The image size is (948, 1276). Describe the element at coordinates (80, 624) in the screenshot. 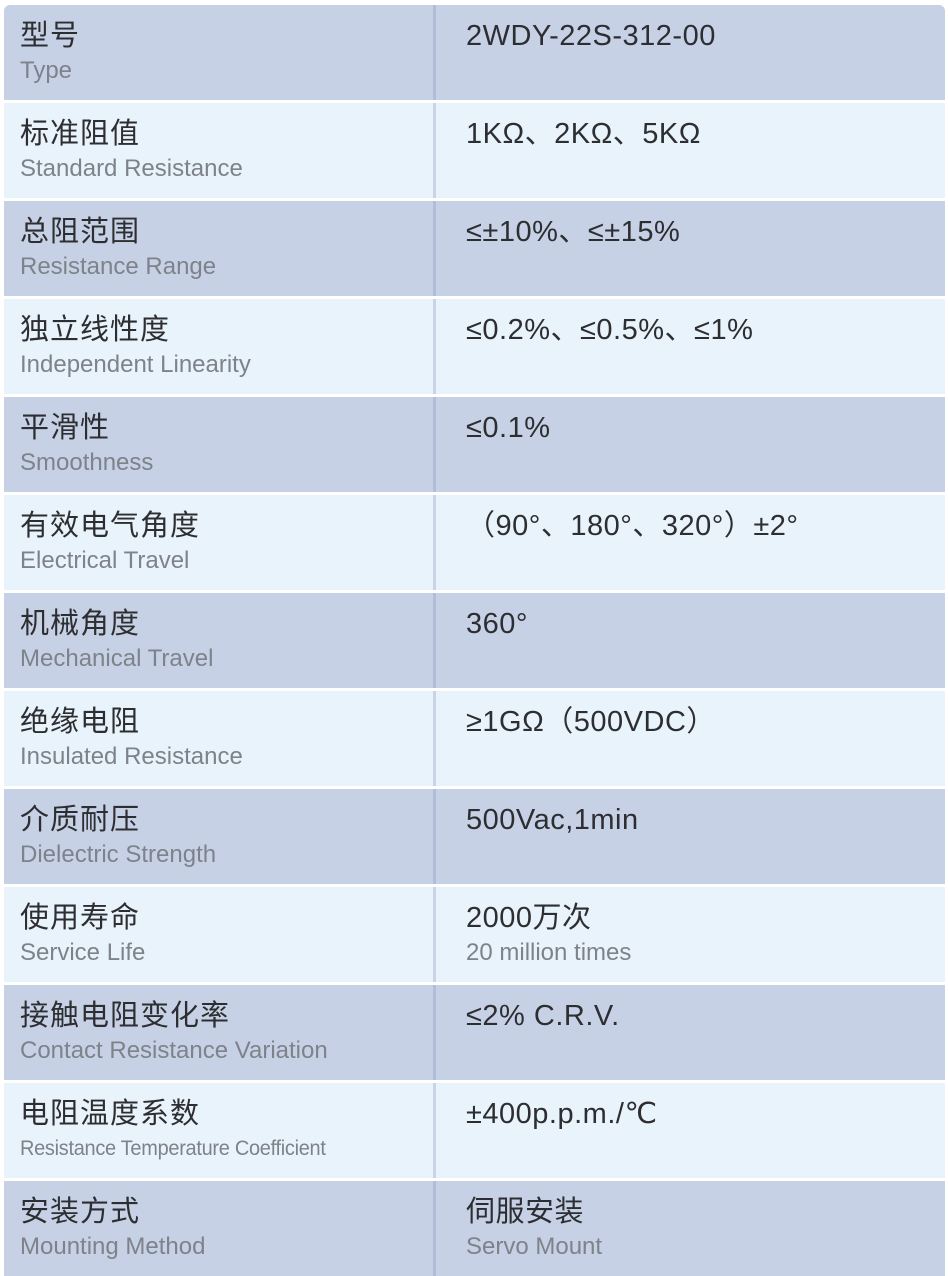

I see `label-zh: 机械角度` at that location.